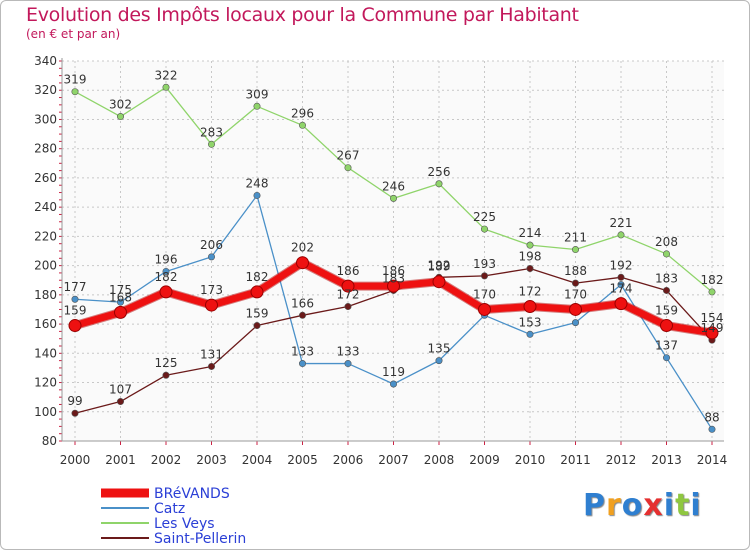  I want to click on x-tick-label: 2005, so click(302, 460).